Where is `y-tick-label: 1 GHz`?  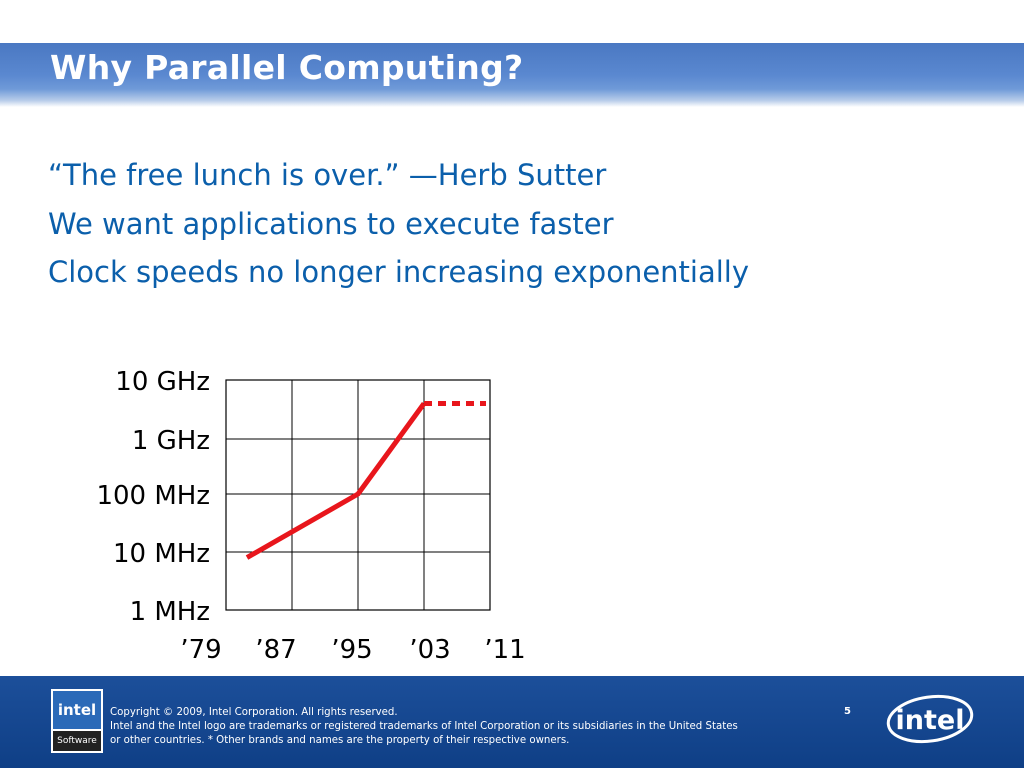 y-tick-label: 1 GHz is located at coordinates (171, 441).